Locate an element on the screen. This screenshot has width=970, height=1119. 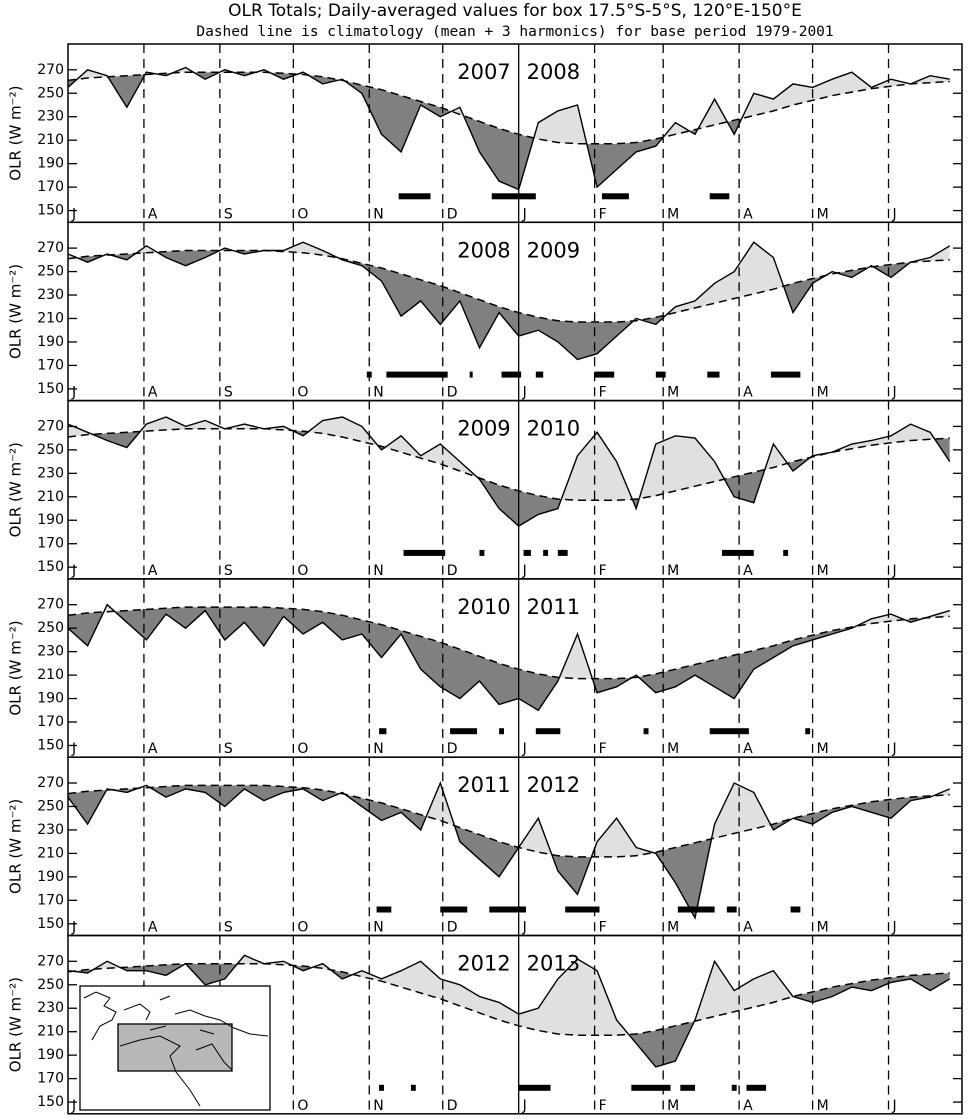
year-label: 2013 is located at coordinates (553, 964).